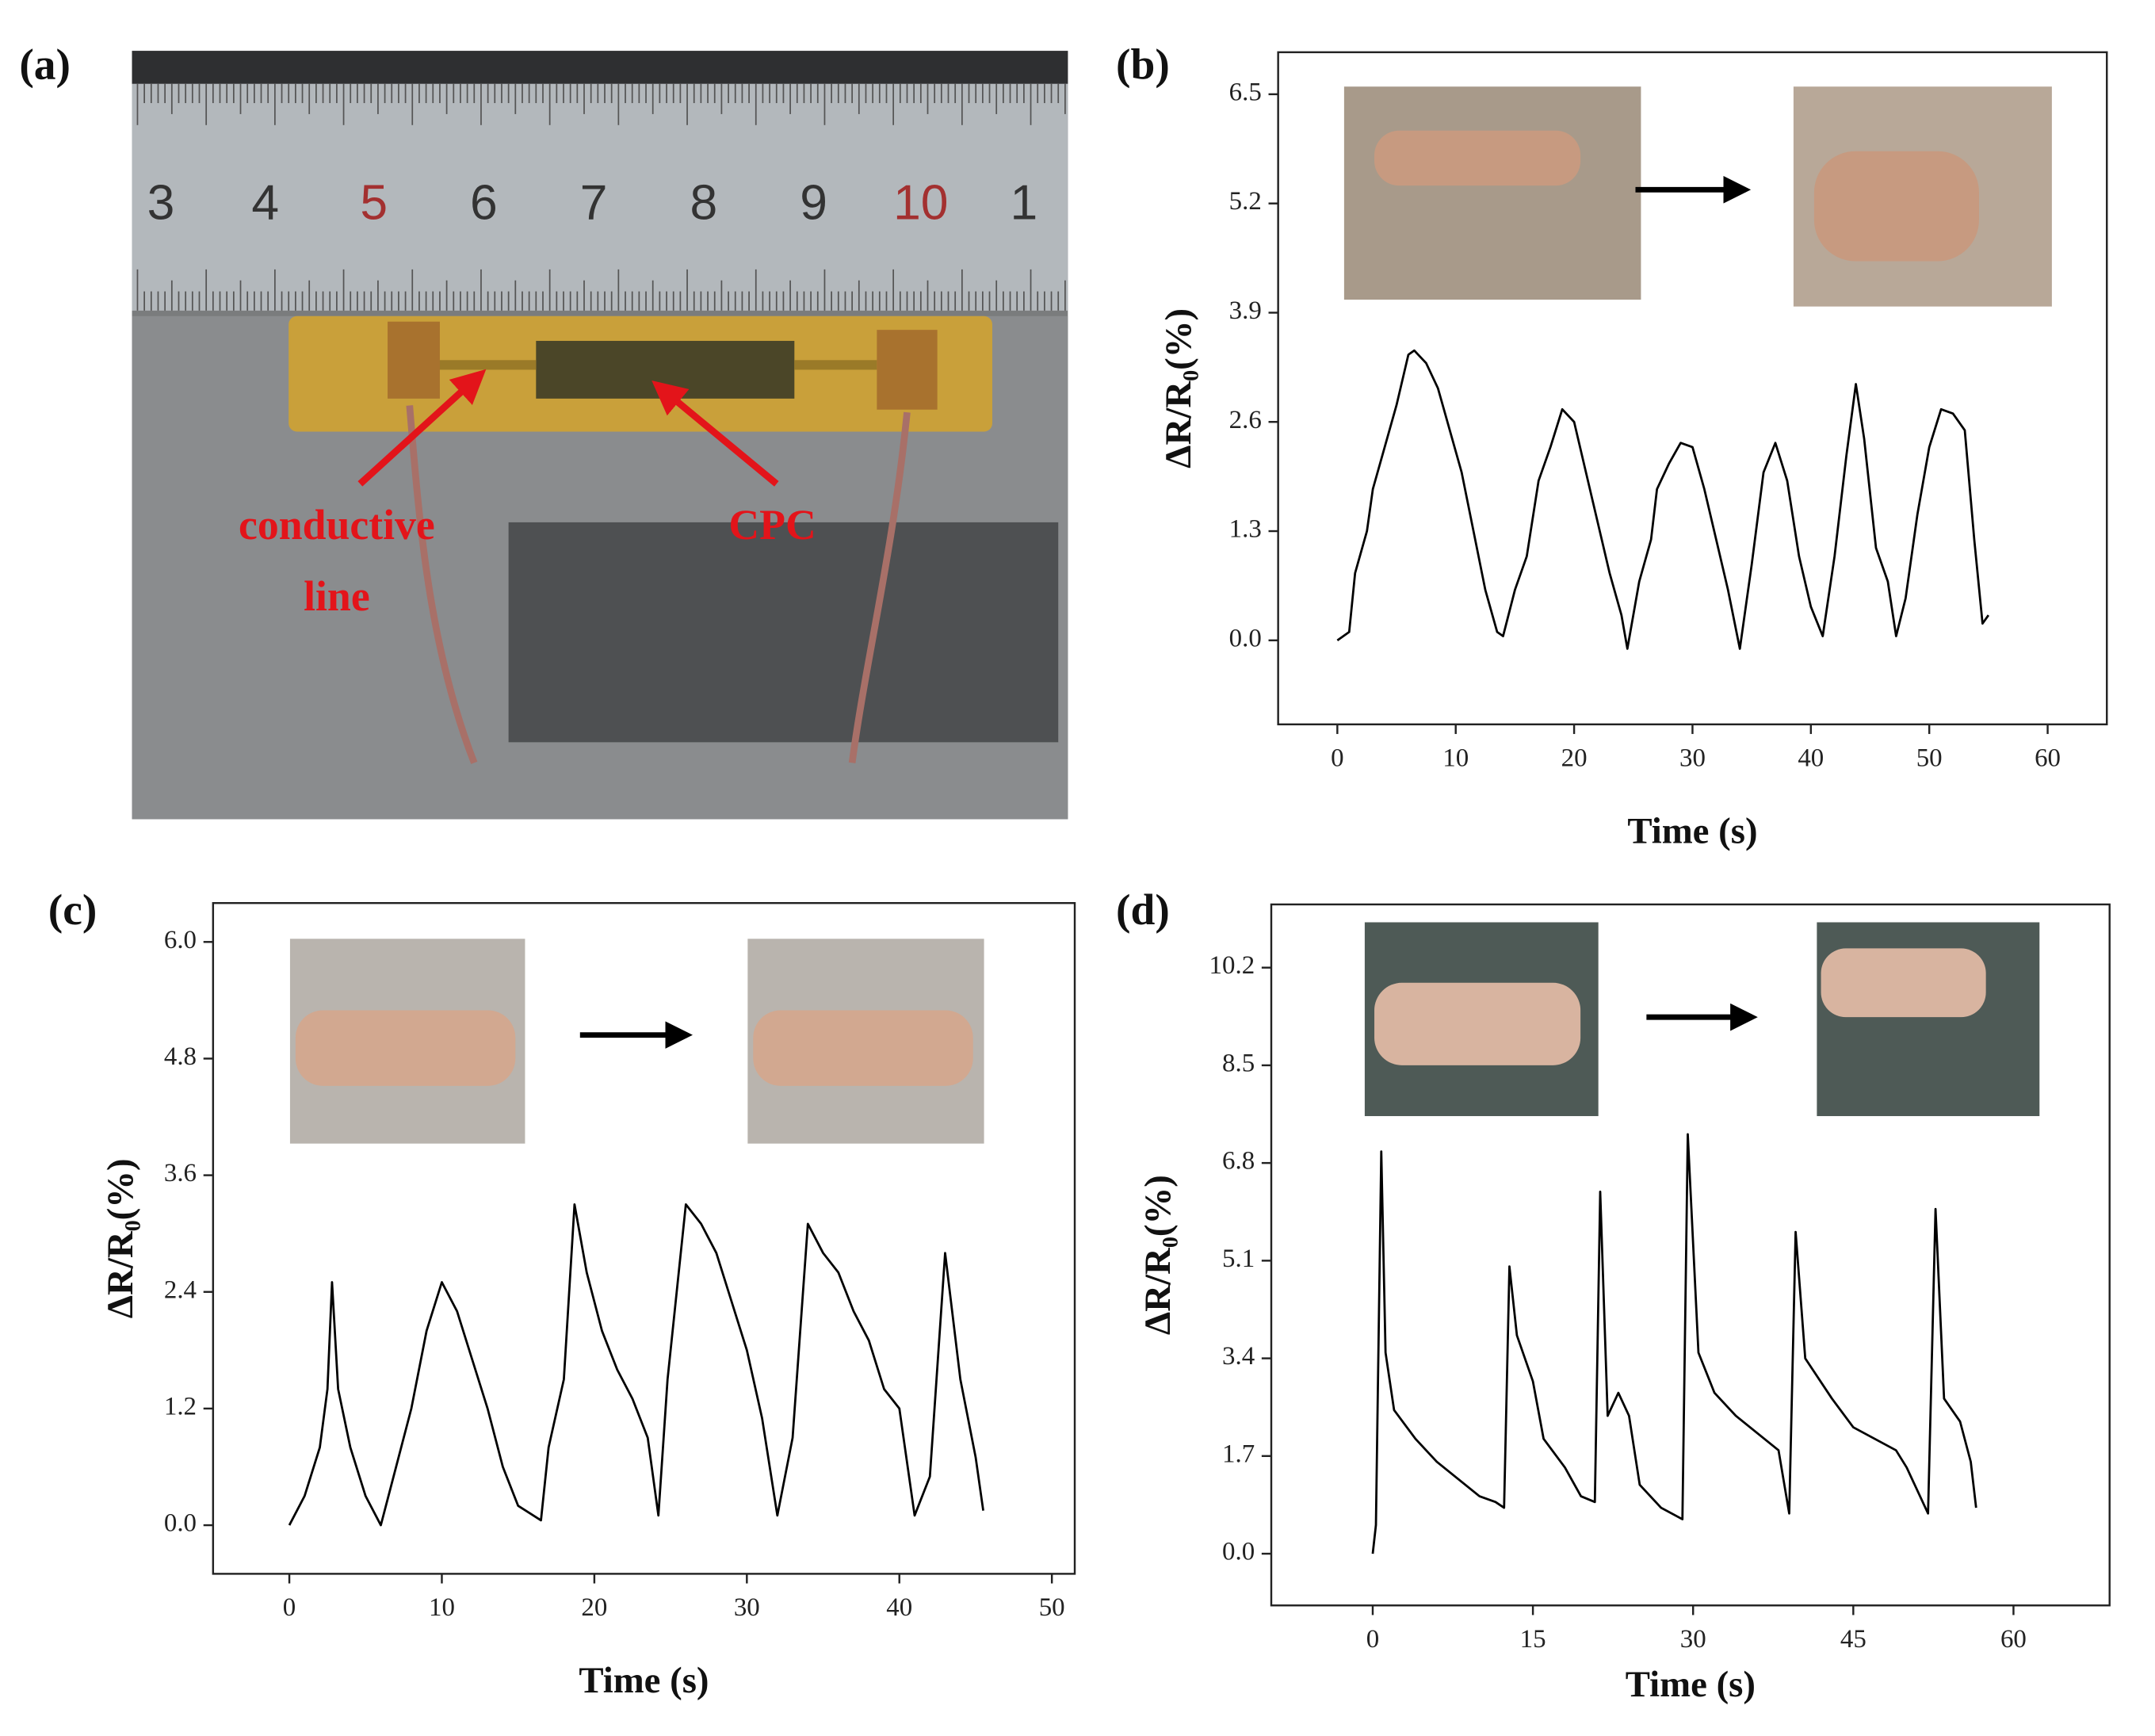 The width and height of the screenshot is (2155, 1736). What do you see at coordinates (374, 203) in the screenshot?
I see `ruler-number: 5` at bounding box center [374, 203].